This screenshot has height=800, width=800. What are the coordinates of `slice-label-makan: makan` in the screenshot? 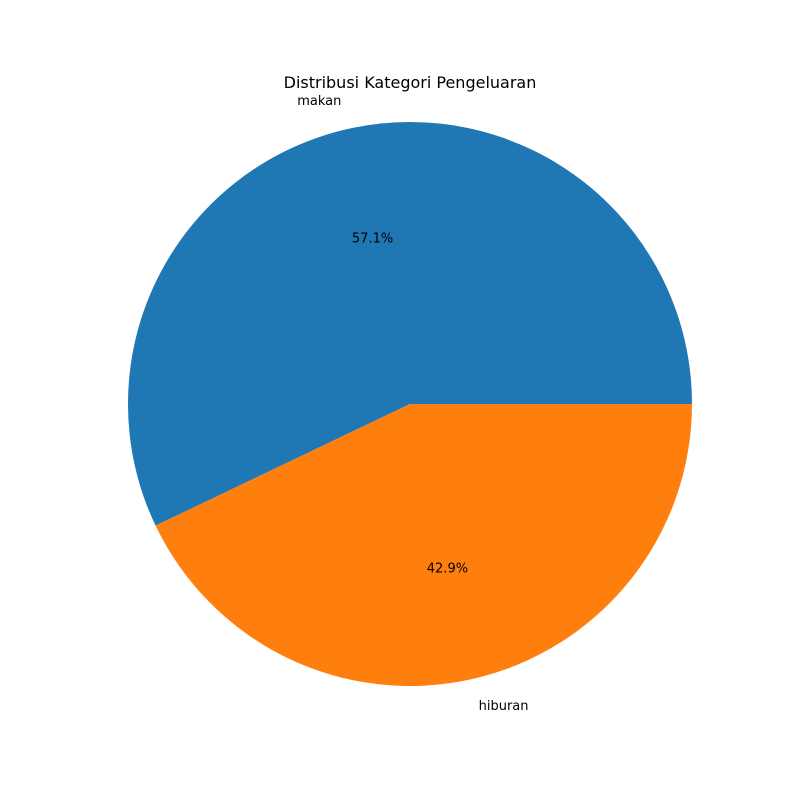 It's located at (319, 101).